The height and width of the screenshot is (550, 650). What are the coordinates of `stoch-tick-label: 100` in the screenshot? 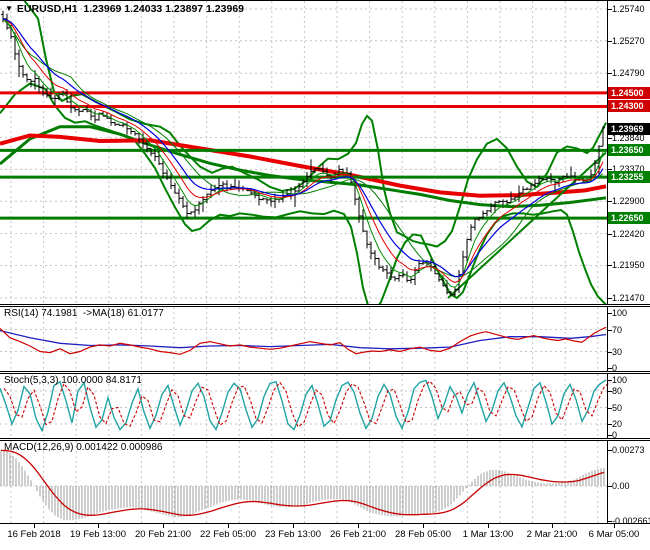 It's located at (620, 380).